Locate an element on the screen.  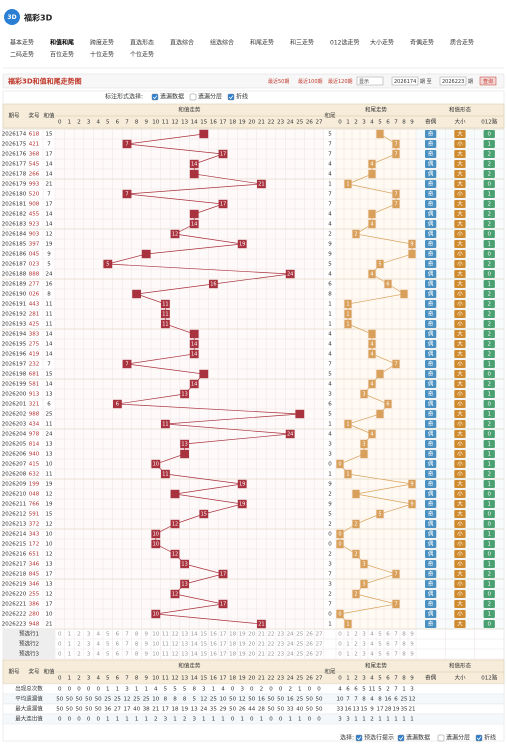
nav-link: 质合走势 is located at coordinates (462, 43).